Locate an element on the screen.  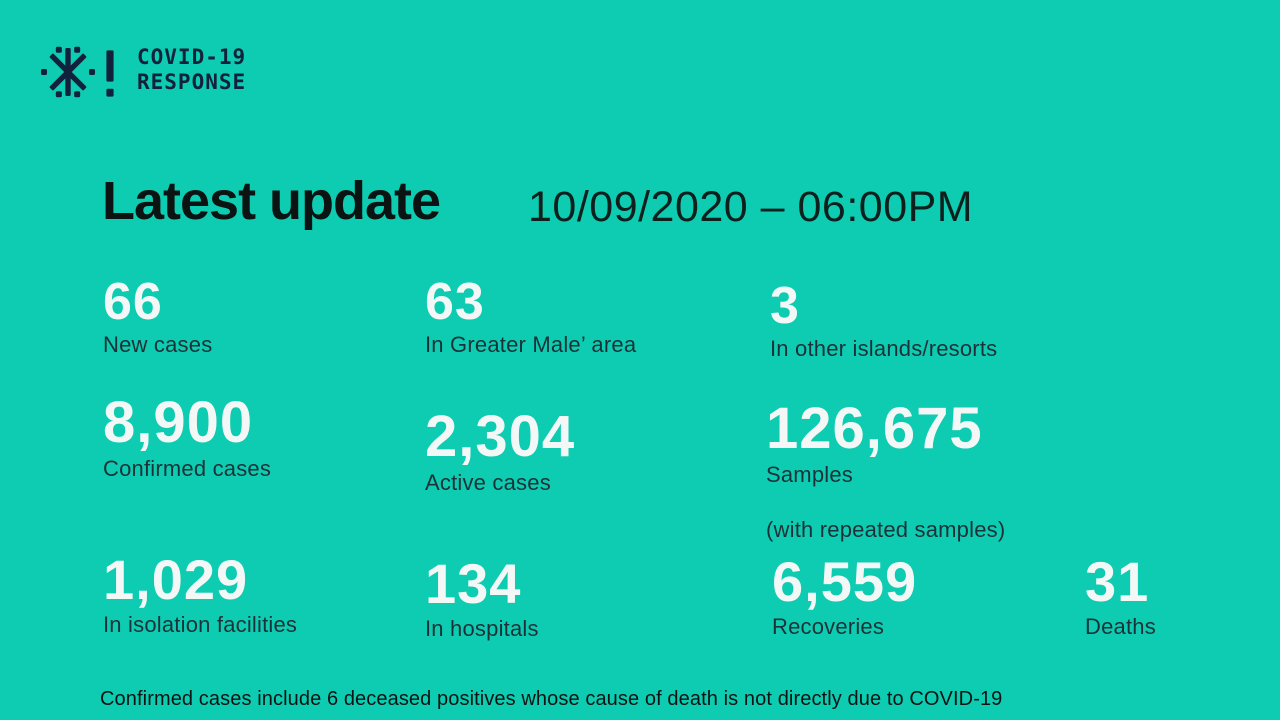
logo-wordmark: COVID-19 RESPONSE is located at coordinates (191, 68).